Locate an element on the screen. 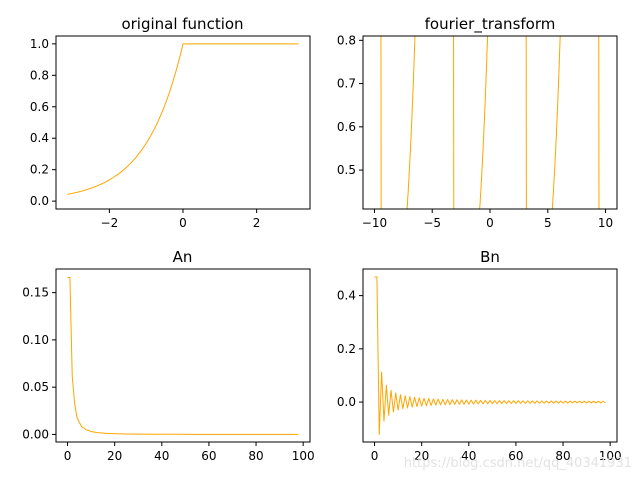  x-tick-label: −5 is located at coordinates (432, 223).